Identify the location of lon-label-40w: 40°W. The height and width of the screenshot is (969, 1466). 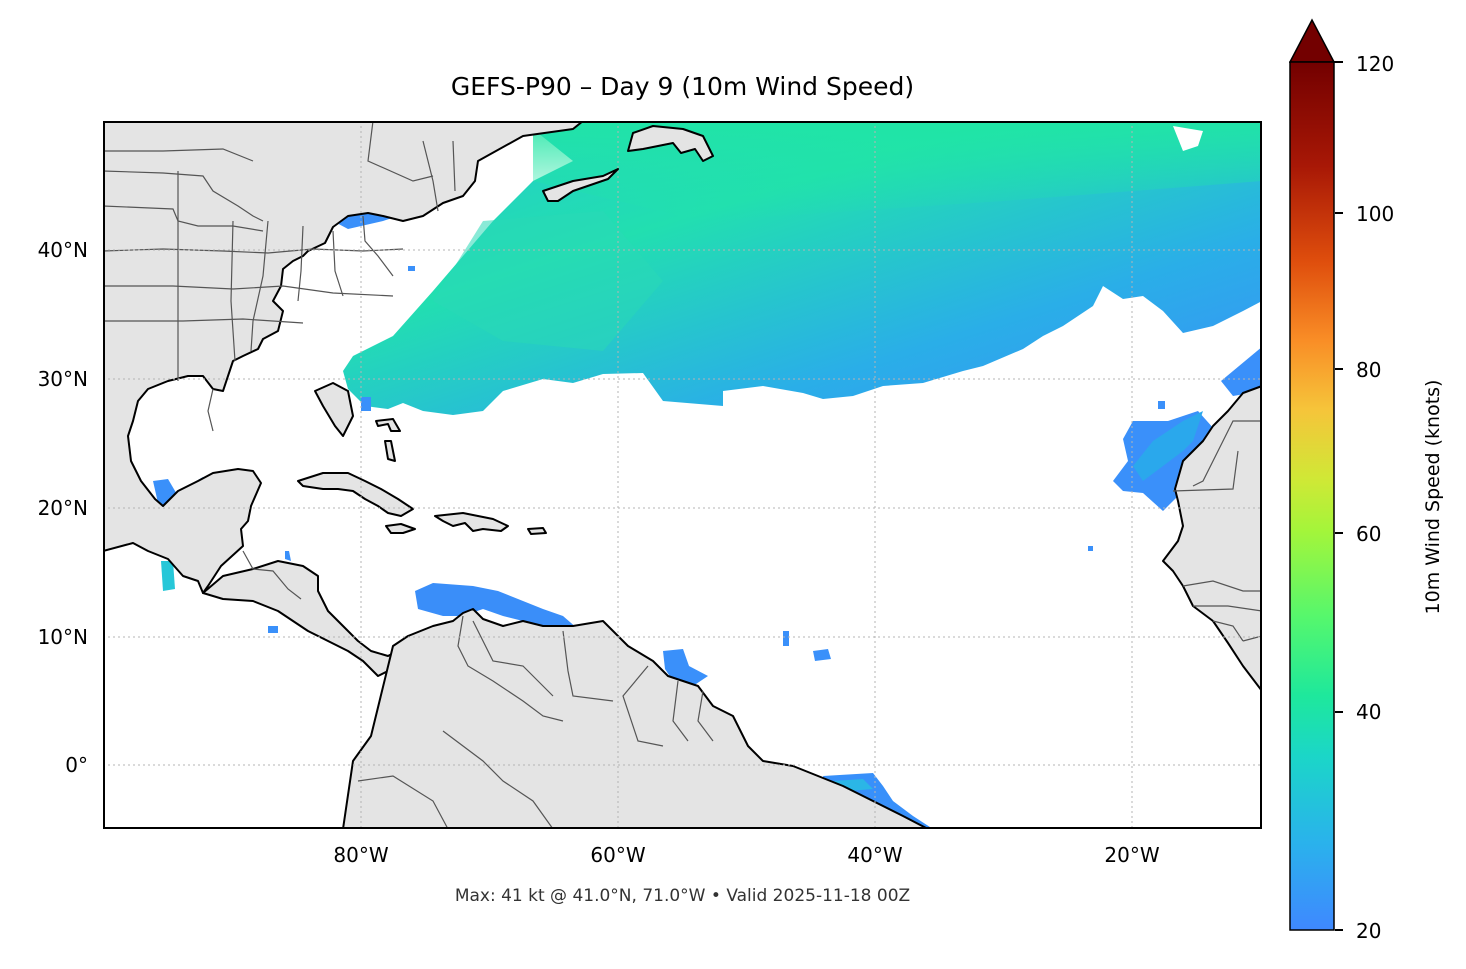
(875, 855).